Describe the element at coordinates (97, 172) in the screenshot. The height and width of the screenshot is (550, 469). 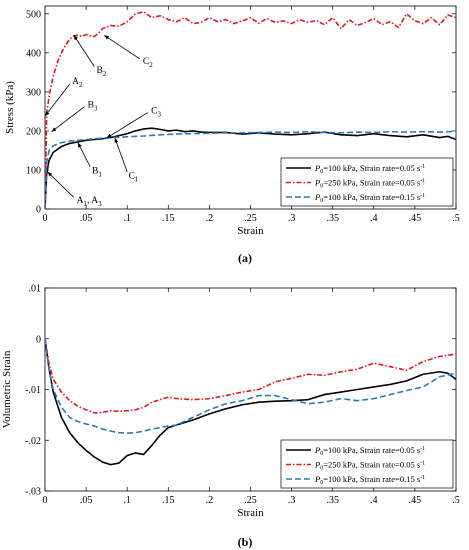
I see `annotation-label: B1` at that location.